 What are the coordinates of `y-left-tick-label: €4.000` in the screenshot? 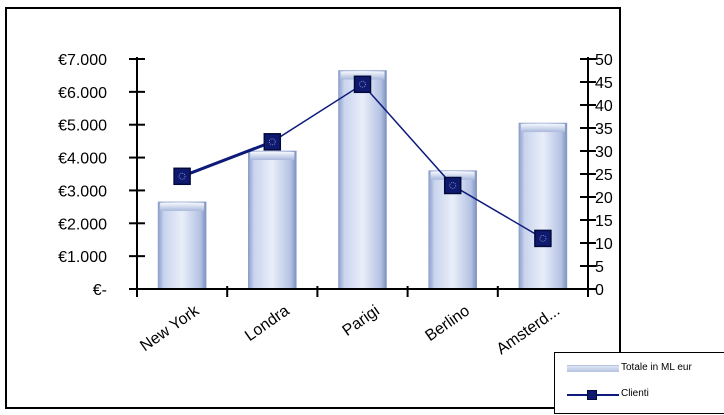 It's located at (82, 159).